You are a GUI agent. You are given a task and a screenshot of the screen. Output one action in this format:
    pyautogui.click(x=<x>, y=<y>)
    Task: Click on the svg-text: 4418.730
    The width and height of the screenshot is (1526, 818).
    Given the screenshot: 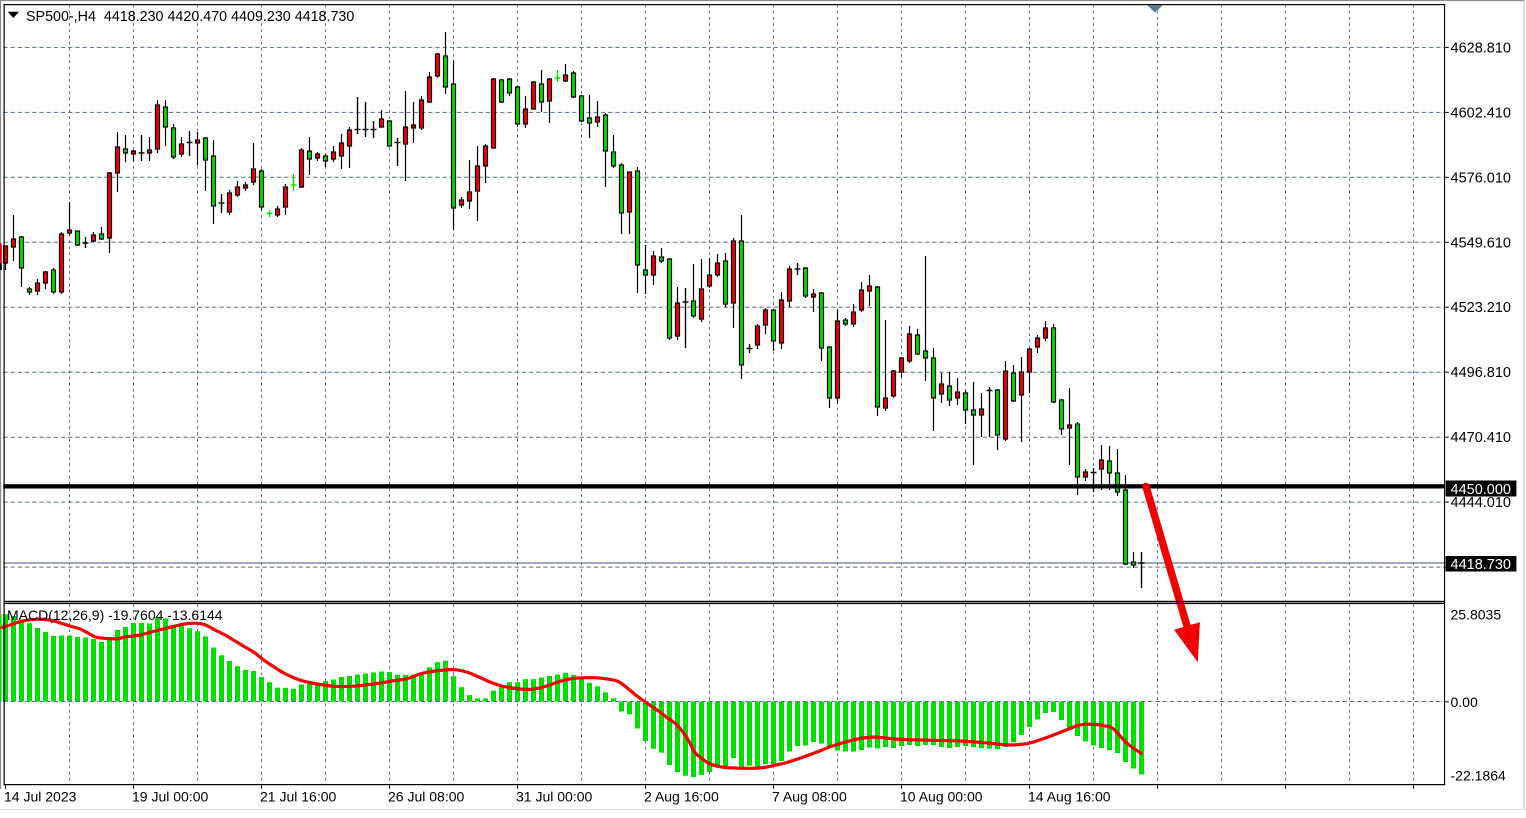 What is the action you would take?
    pyautogui.click(x=1481, y=565)
    